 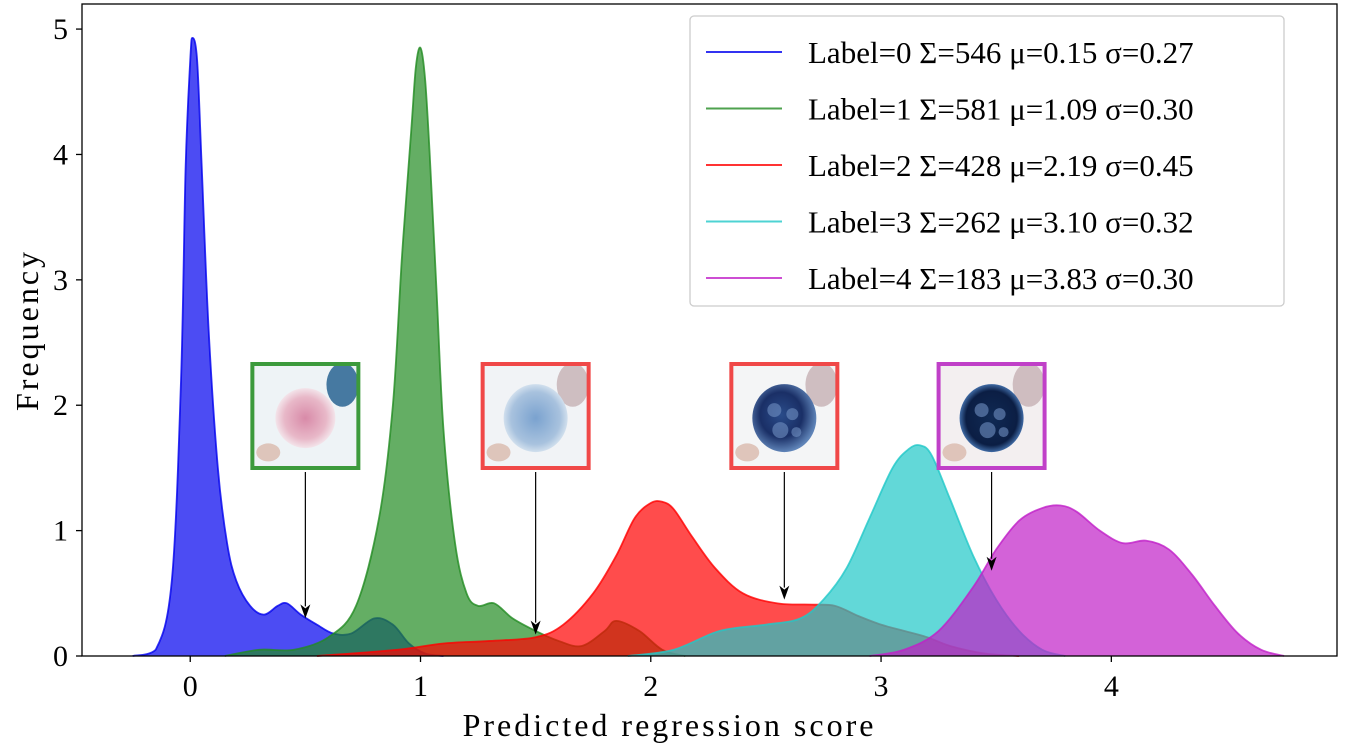 What do you see at coordinates (670, 725) in the screenshot?
I see `x-axis-title: Predicted regression score` at bounding box center [670, 725].